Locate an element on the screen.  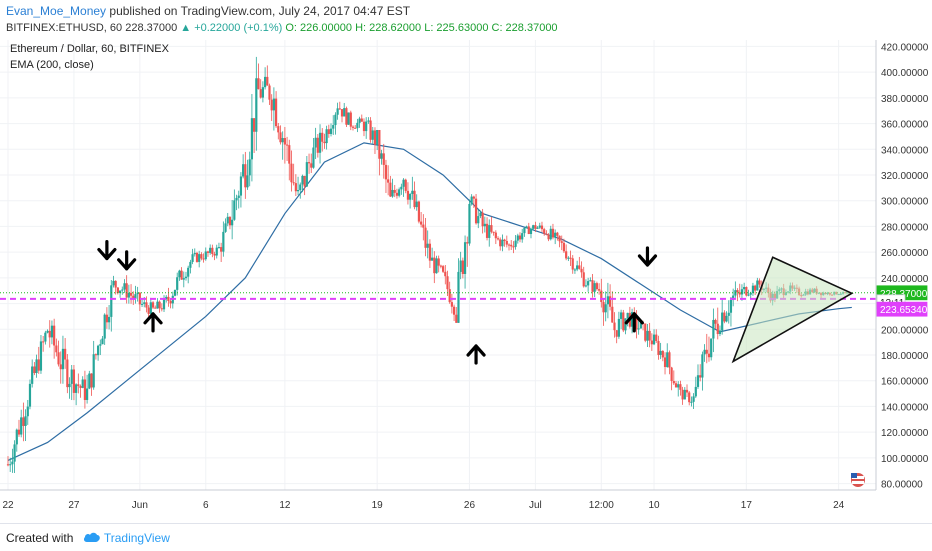
price-tick-label: 80.00000 is located at coordinates (902, 485).